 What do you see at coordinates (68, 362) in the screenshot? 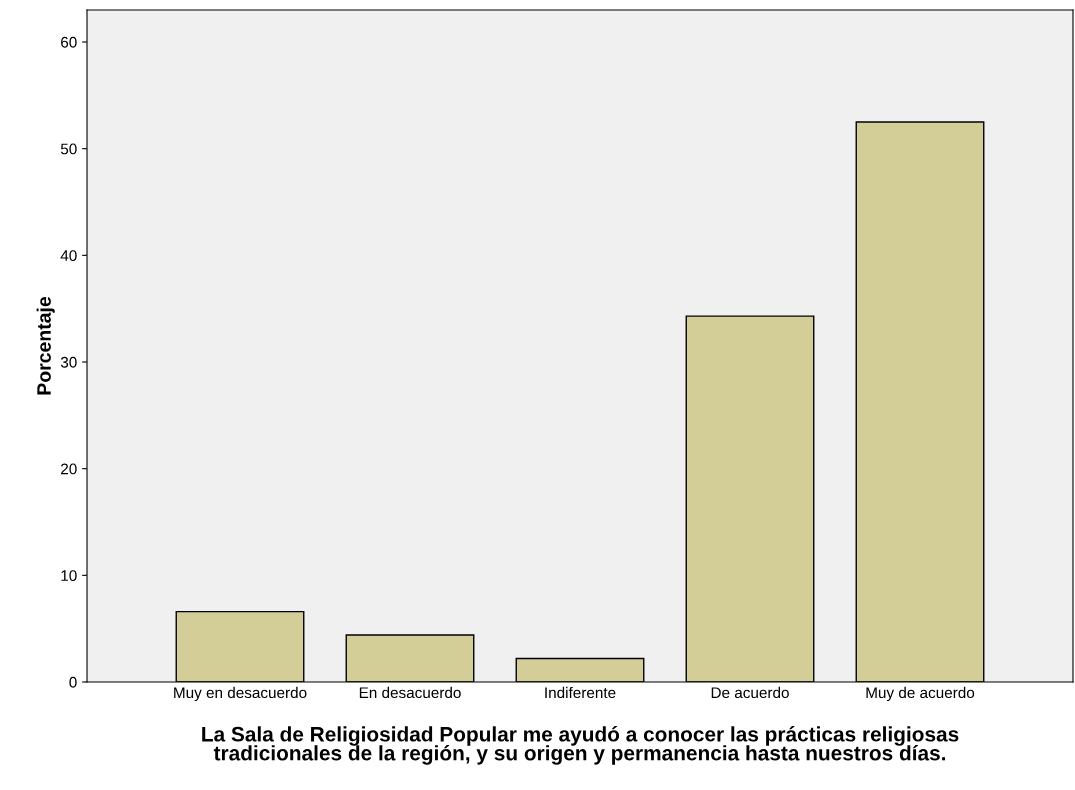
I see `y-tick-label: 30` at bounding box center [68, 362].